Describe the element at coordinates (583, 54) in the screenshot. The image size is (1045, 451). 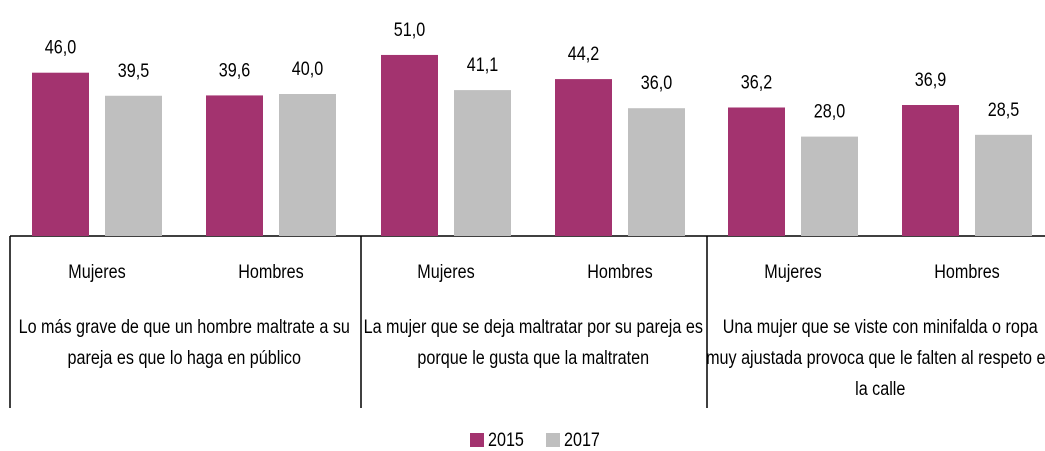
I see `value-label: 44,2` at that location.